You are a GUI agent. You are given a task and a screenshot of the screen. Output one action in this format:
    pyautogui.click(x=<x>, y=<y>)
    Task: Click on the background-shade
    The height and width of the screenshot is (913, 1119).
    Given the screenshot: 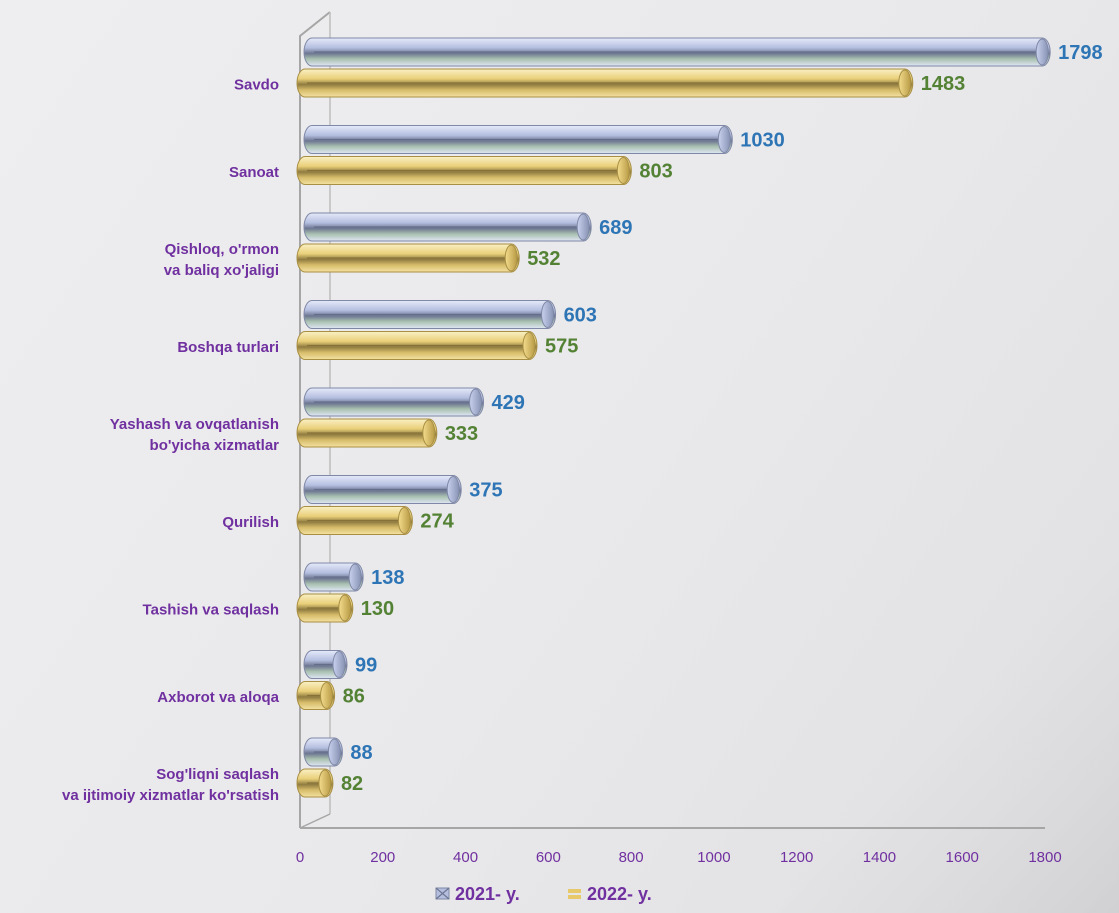 What is the action you would take?
    pyautogui.click(x=949, y=736)
    